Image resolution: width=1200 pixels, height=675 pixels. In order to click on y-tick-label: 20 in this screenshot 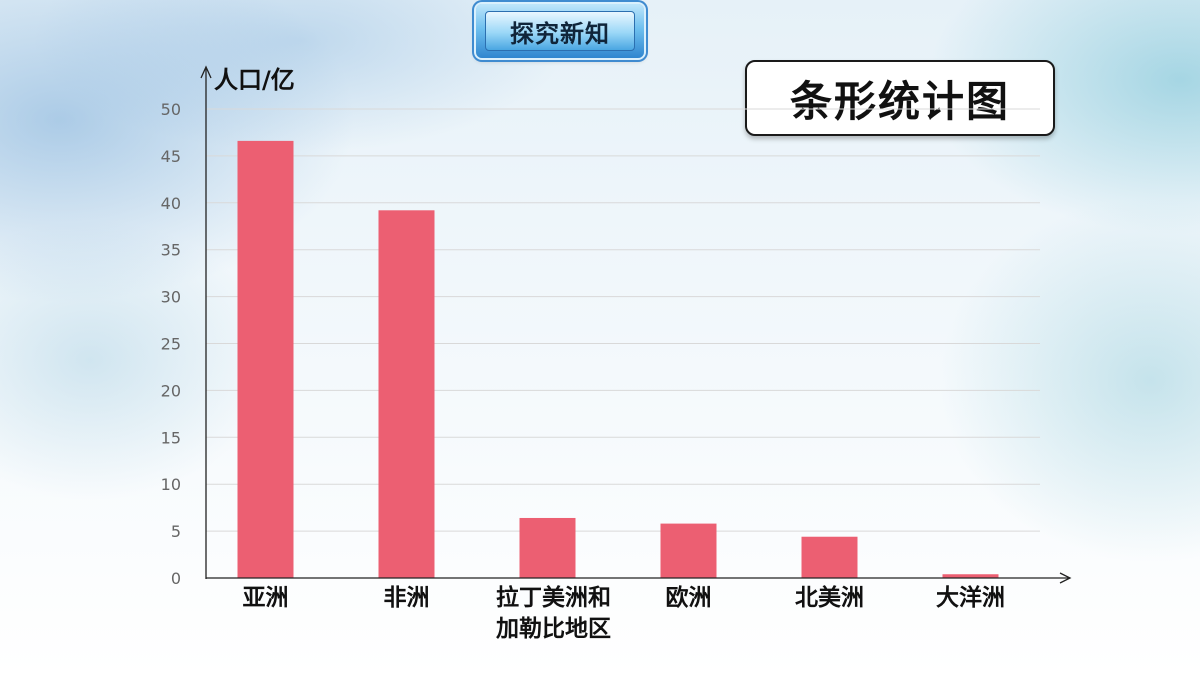, I will do `click(171, 390)`.